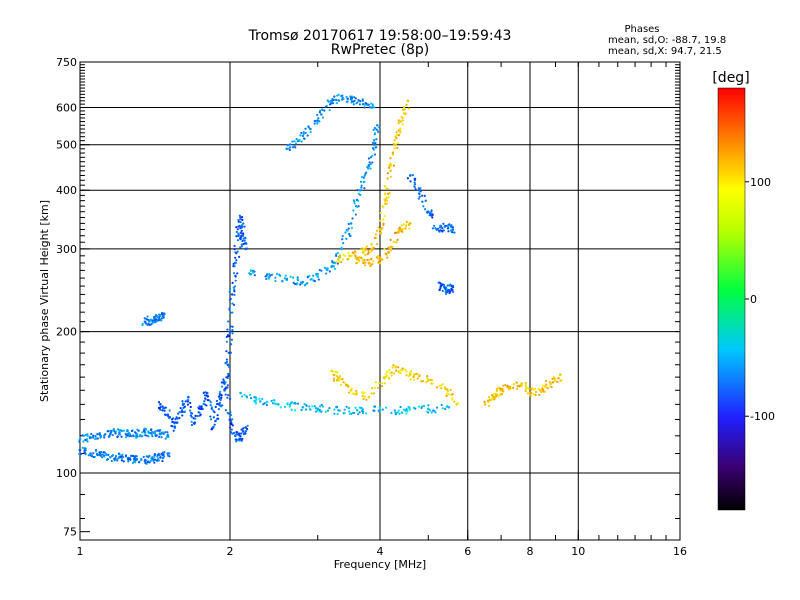  Describe the element at coordinates (760, 182) in the screenshot. I see `colorbar-tick-label: 100` at that location.